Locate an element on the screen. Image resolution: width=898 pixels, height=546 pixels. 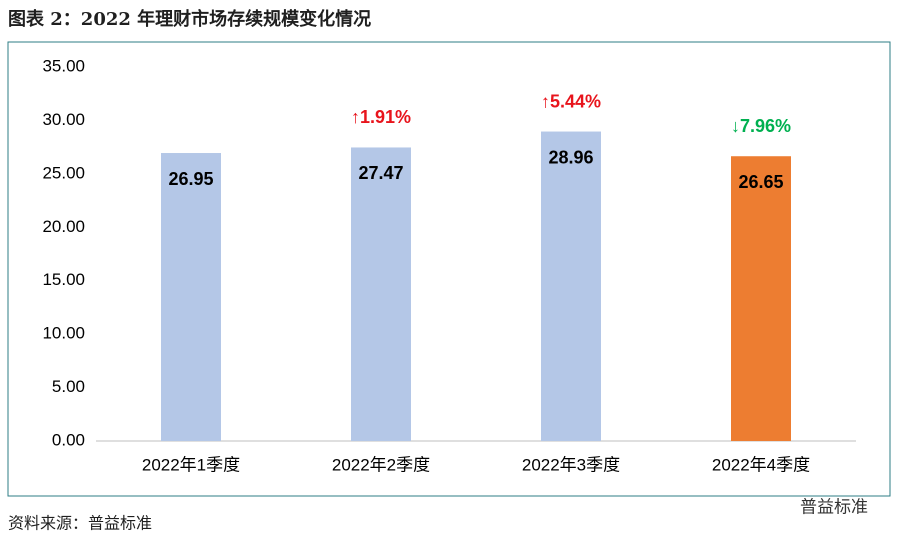
x-tick-label: 2022年4季度 is located at coordinates (761, 464).